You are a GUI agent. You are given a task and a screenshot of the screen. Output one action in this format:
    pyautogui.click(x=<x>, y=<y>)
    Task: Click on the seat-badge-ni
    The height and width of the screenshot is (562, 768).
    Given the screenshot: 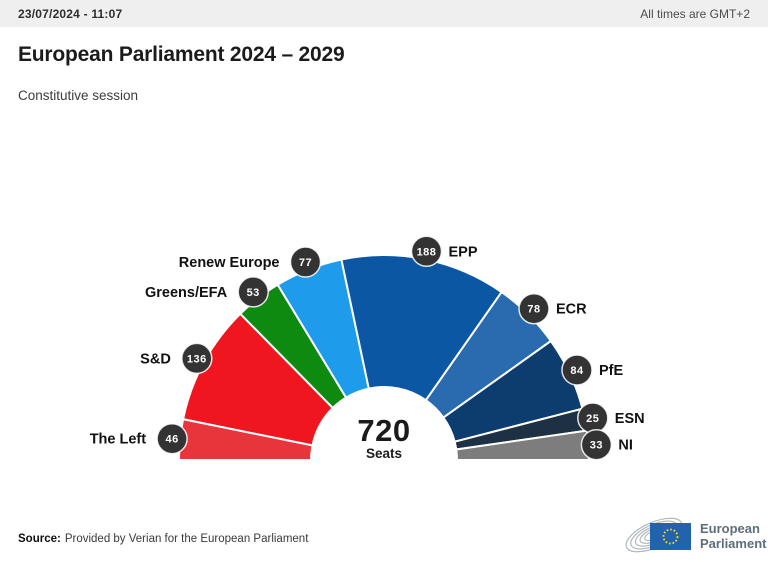 What is the action you would take?
    pyautogui.click(x=596, y=444)
    